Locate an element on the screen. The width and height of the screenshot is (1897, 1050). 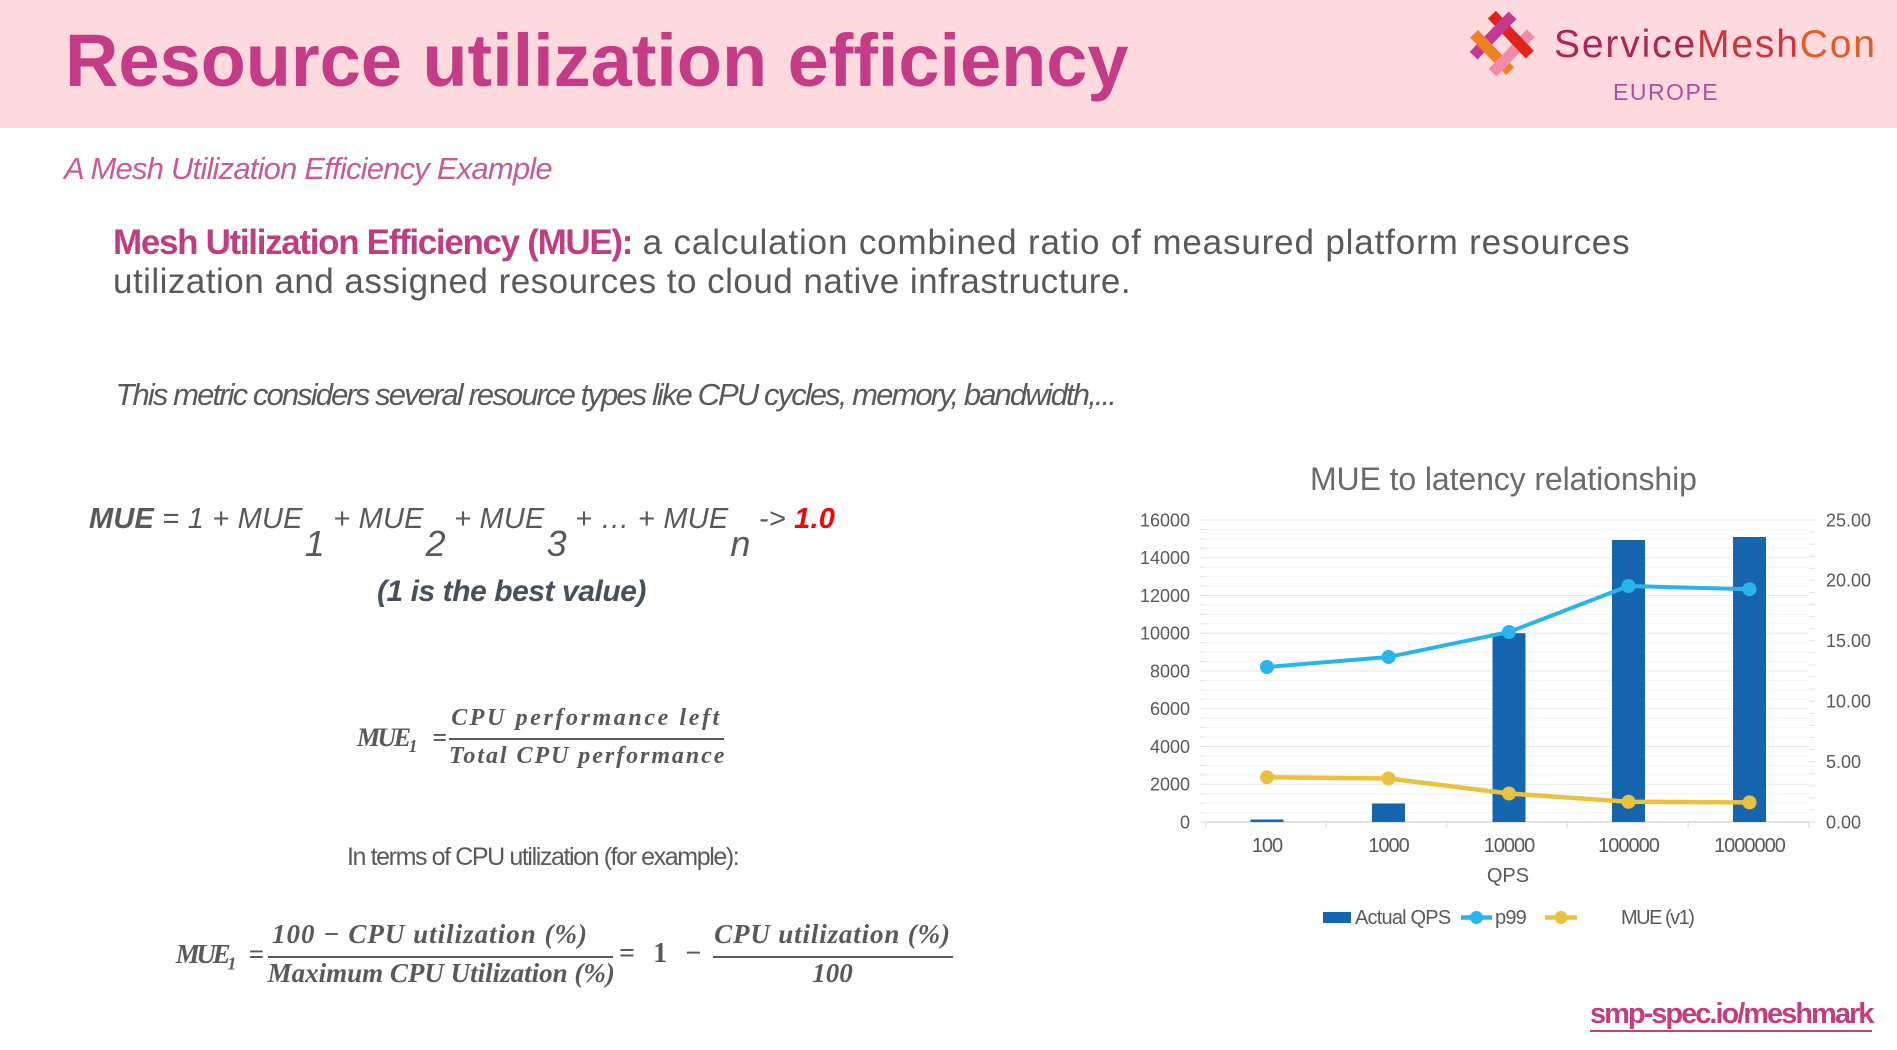
svg-text: 16000 is located at coordinates (1165, 520).